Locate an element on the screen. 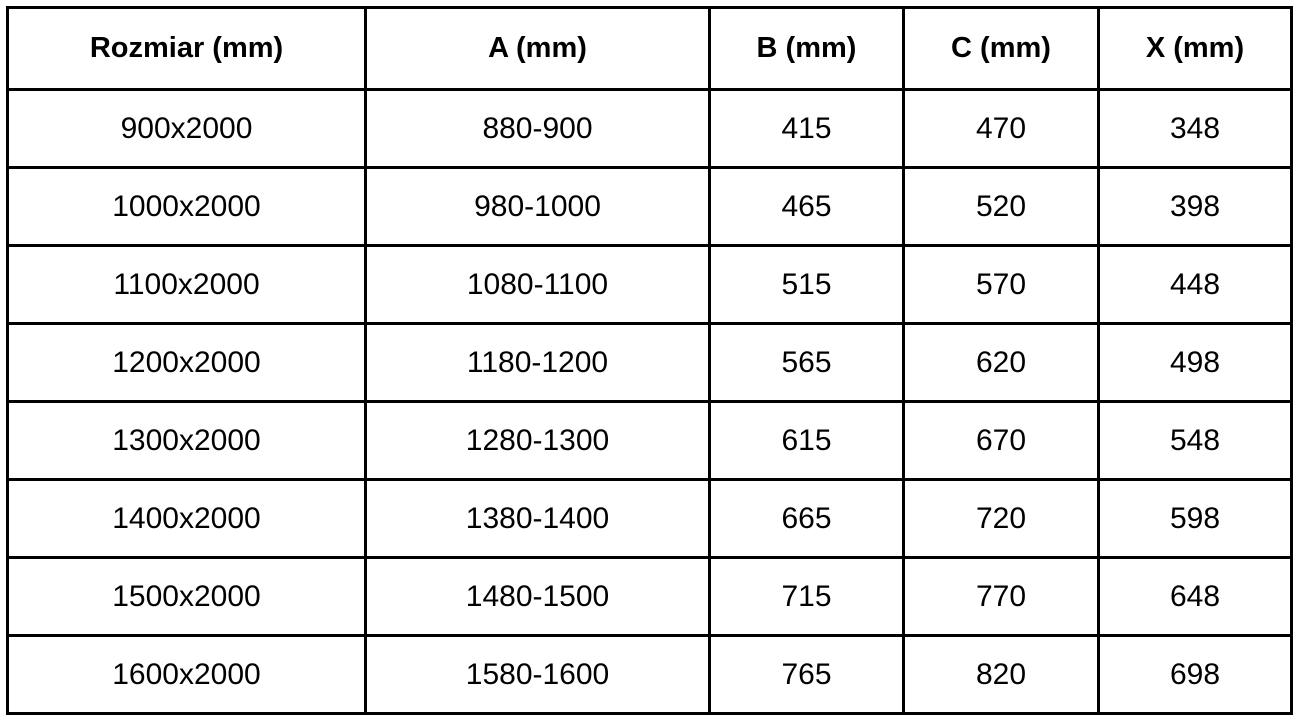 This screenshot has height=719, width=1297. table-cell: 470 is located at coordinates (1001, 128).